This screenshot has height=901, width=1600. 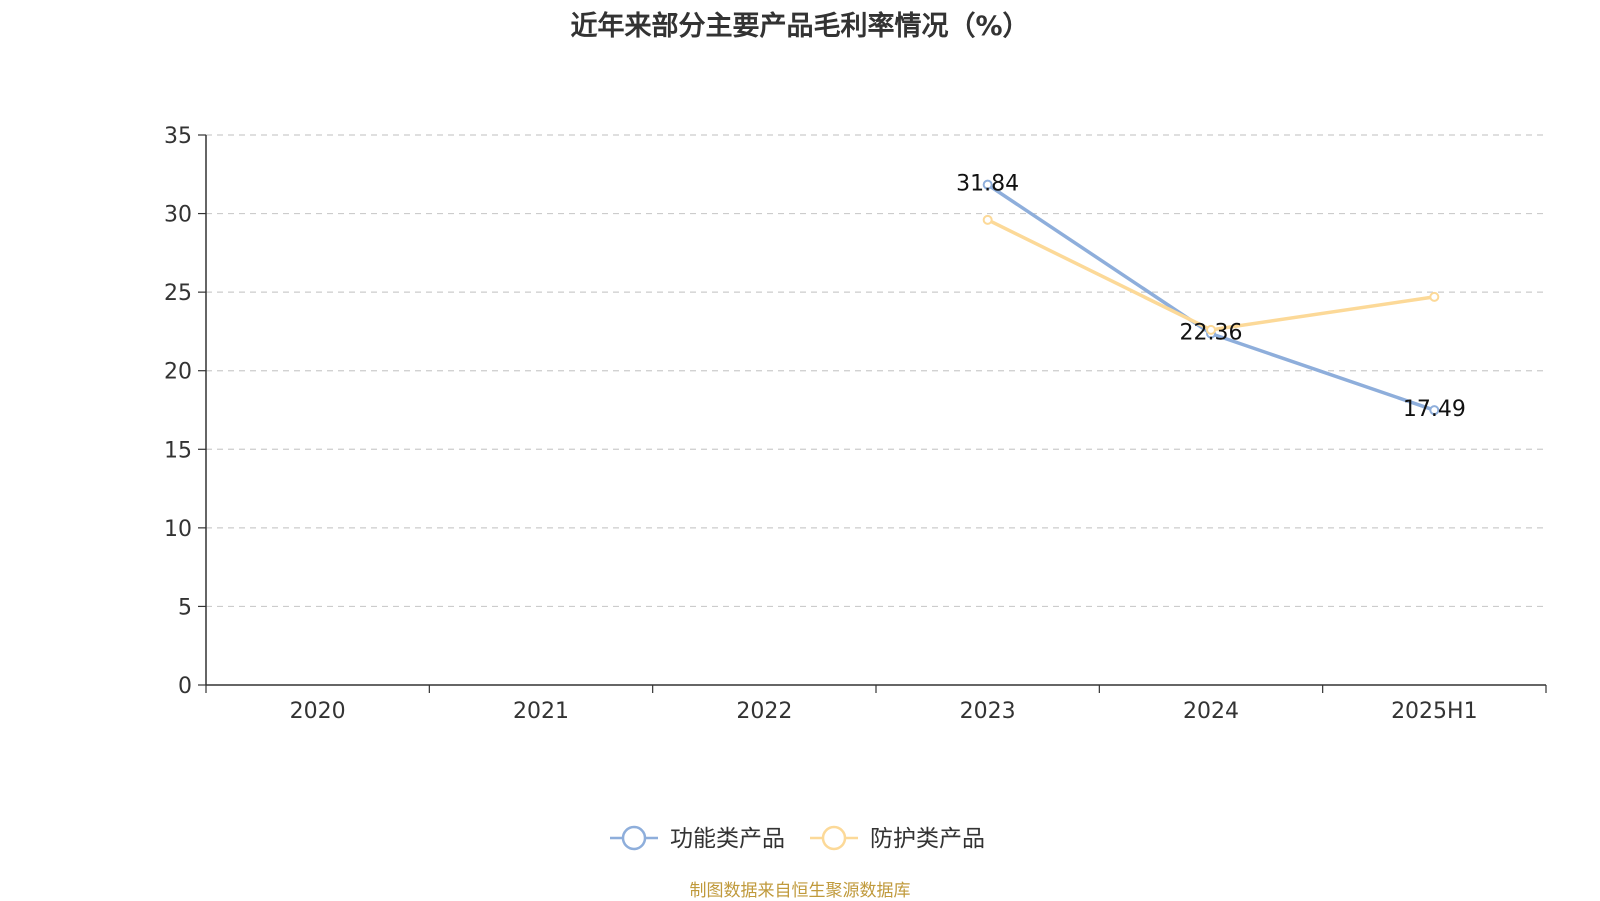 What do you see at coordinates (178, 293) in the screenshot?
I see `y-tick-label-25: 25` at bounding box center [178, 293].